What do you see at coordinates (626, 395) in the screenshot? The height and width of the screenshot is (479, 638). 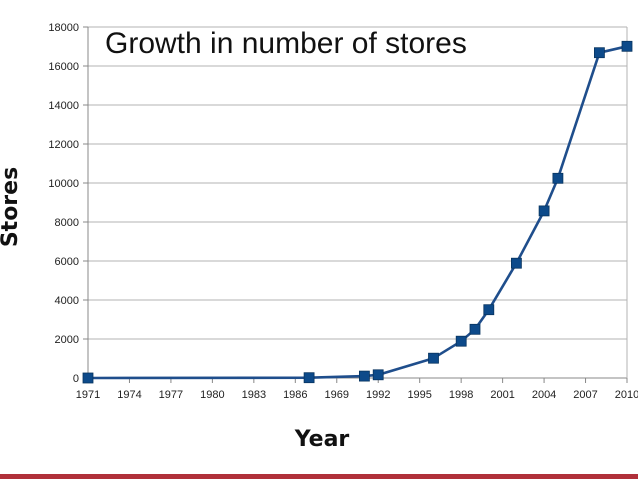 I see `x-tick-label: 2010` at bounding box center [626, 395].